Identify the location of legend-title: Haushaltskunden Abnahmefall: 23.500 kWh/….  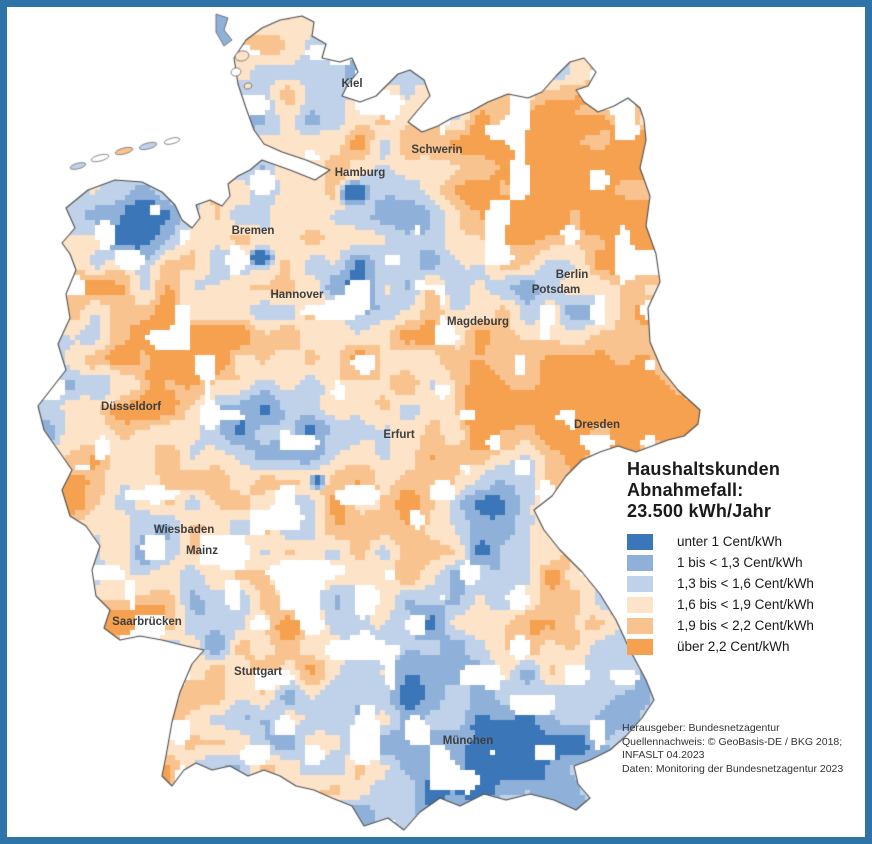
(746, 490).